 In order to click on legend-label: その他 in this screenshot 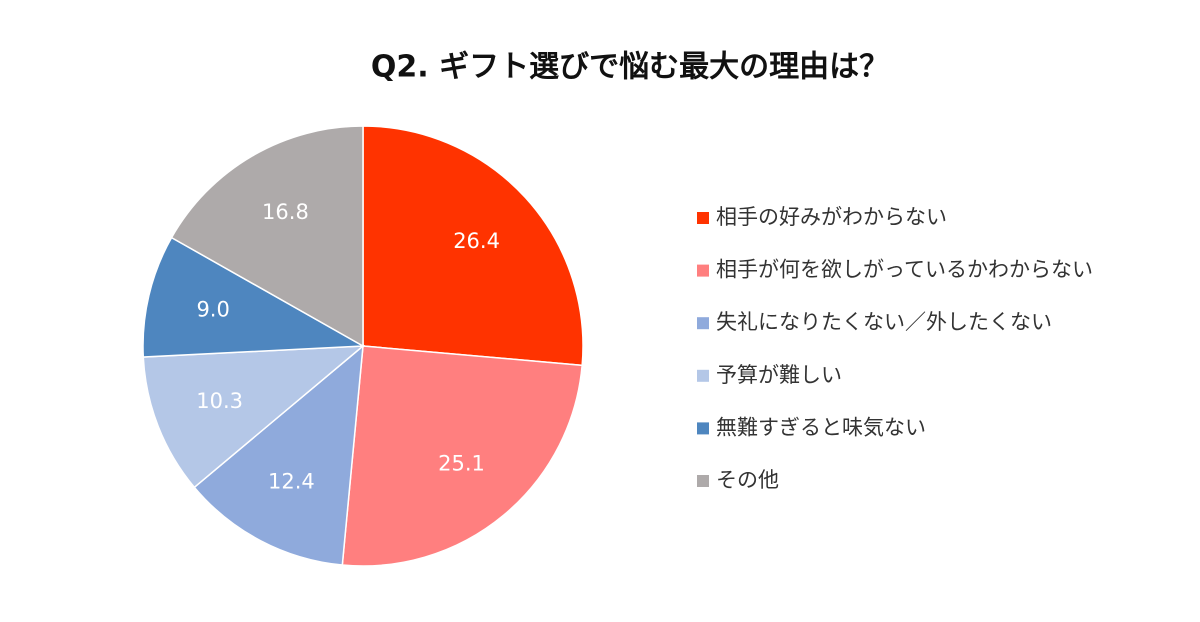, I will do `click(747, 480)`.